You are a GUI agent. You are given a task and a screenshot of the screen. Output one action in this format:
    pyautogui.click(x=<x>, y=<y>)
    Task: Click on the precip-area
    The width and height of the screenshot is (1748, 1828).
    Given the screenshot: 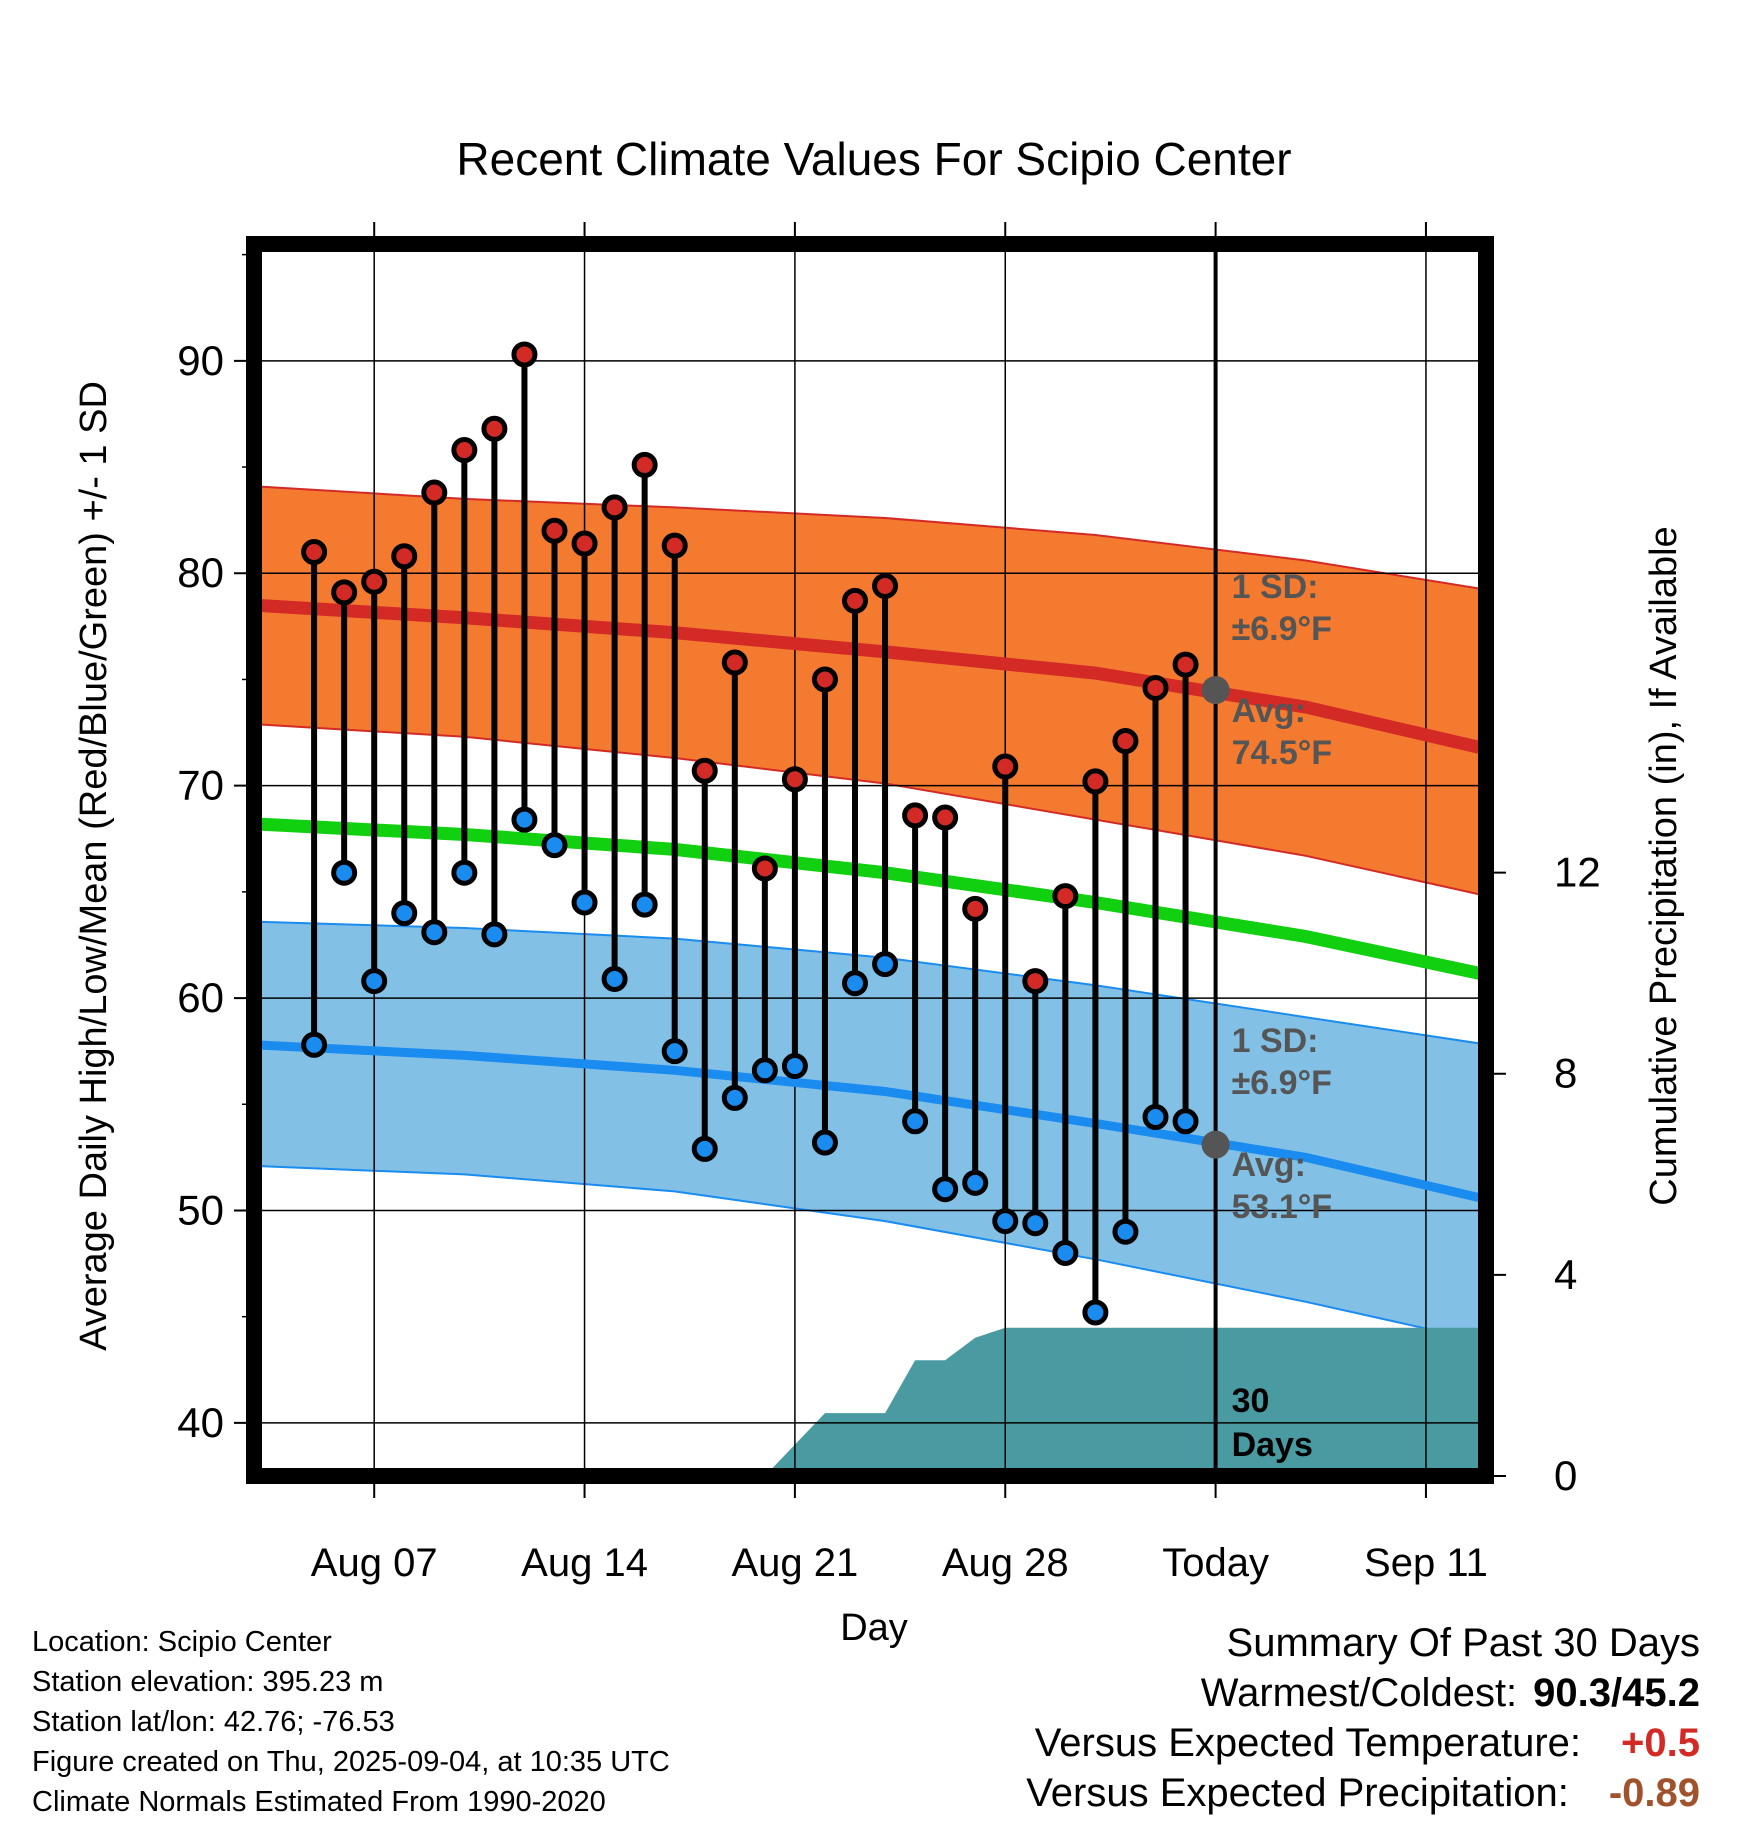 What is the action you would take?
    pyautogui.click(x=870, y=1401)
    